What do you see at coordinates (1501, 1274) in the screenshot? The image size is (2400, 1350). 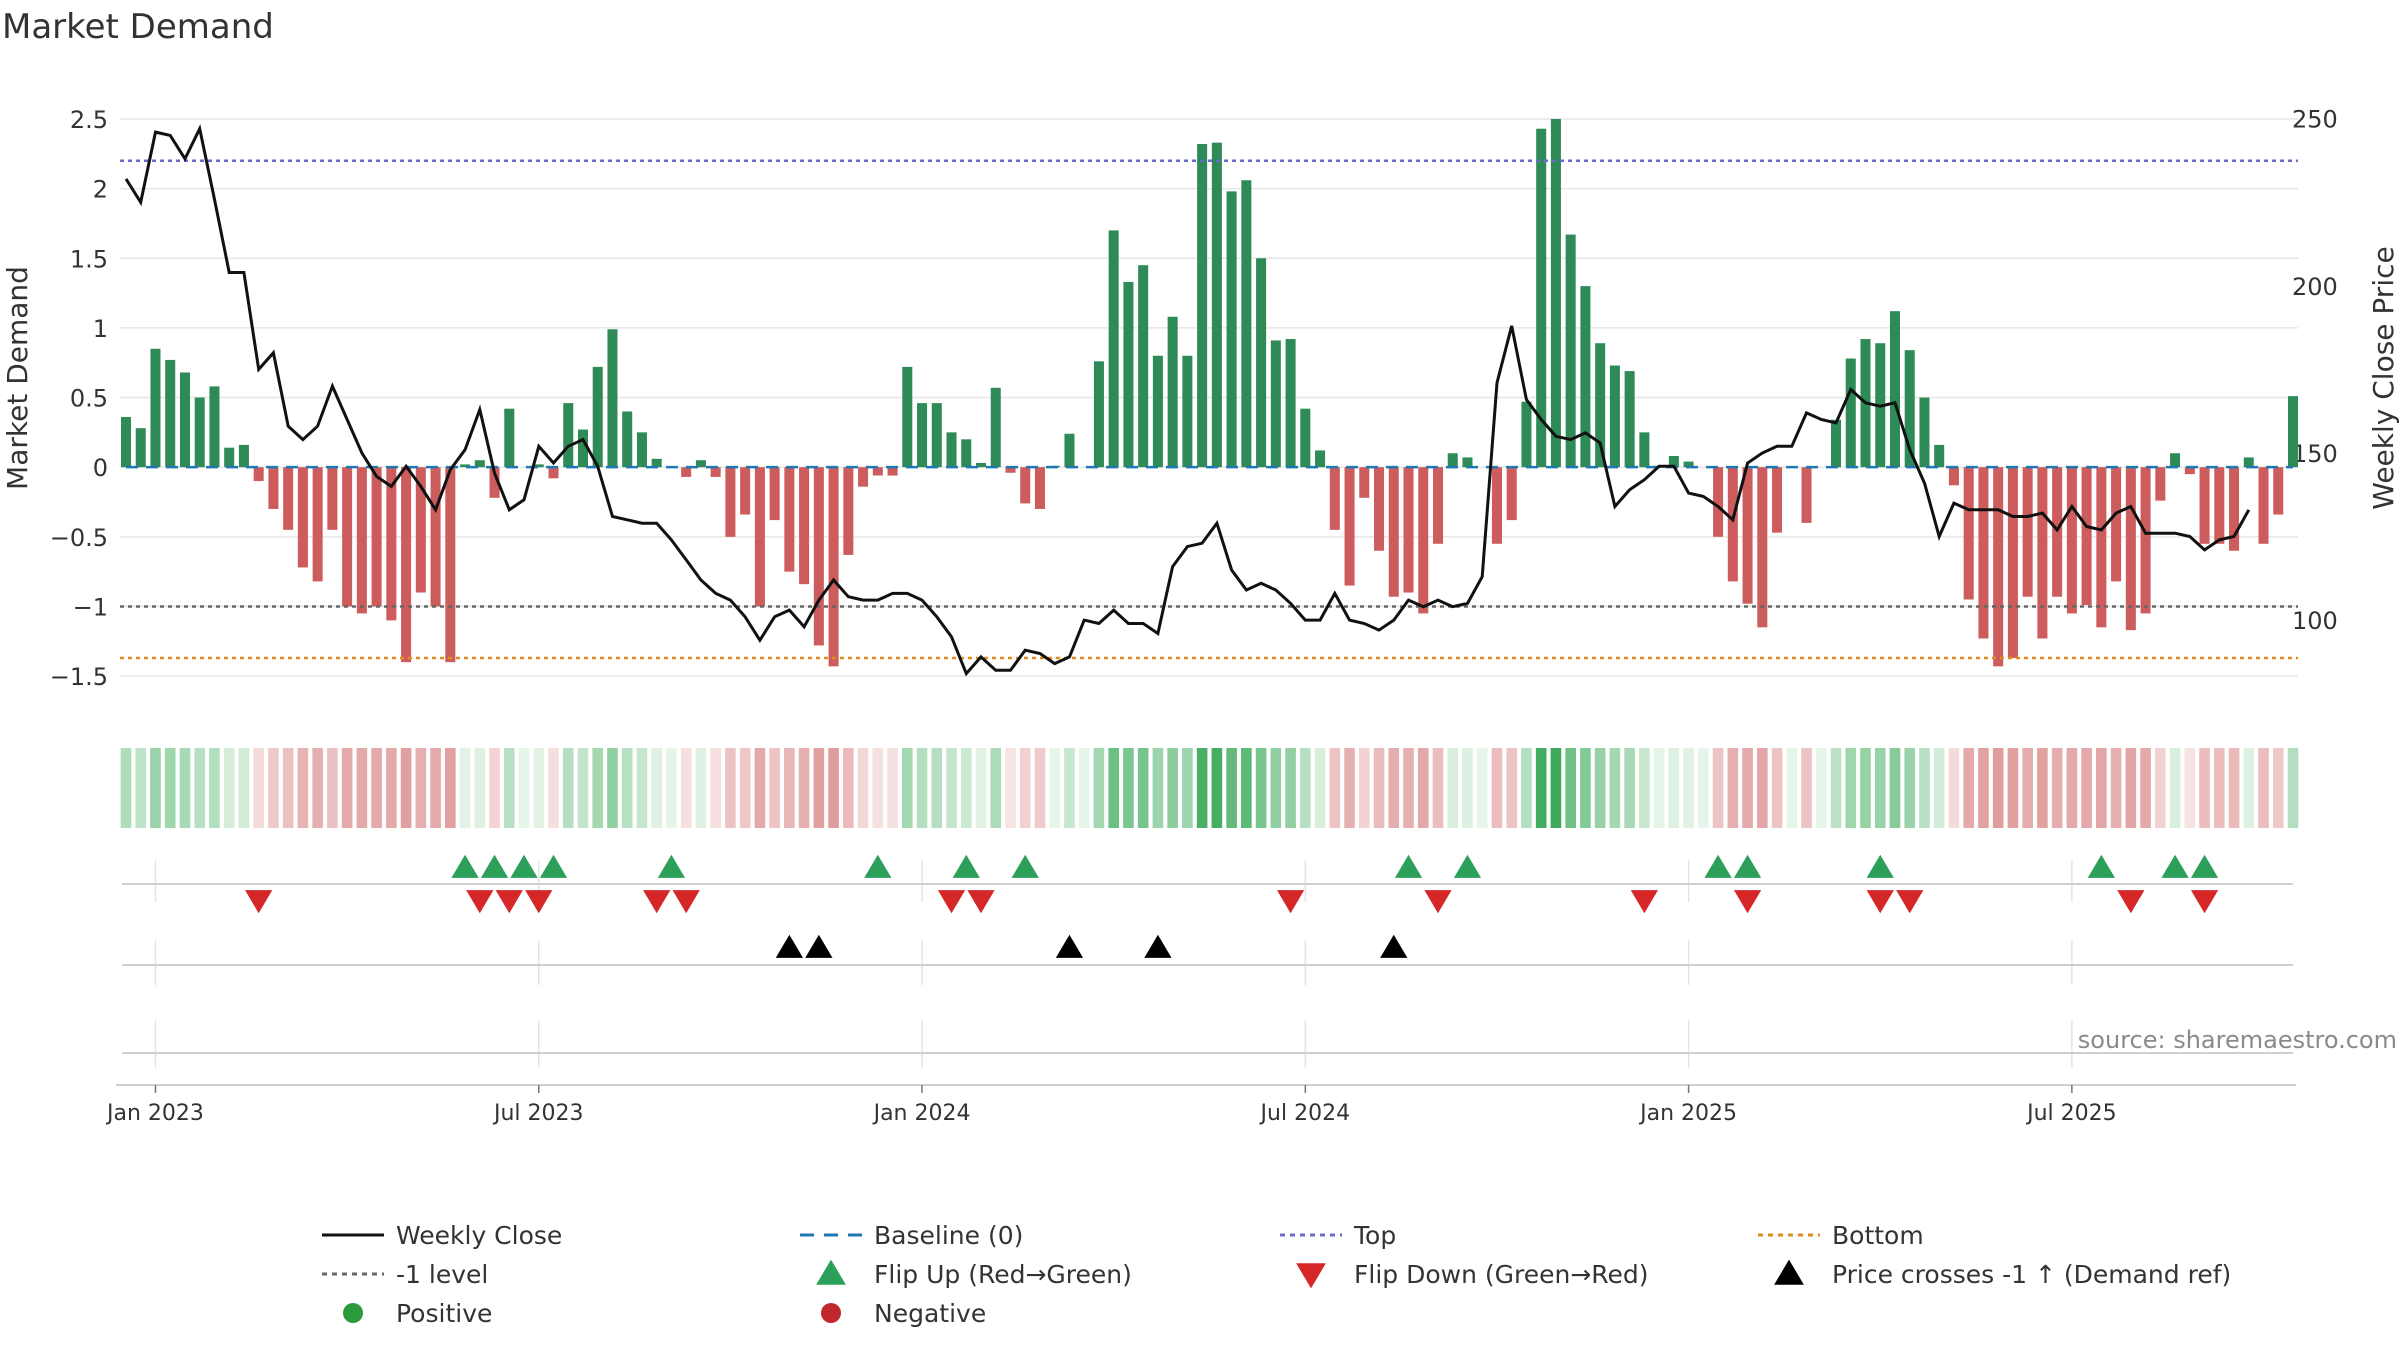 I see `legend-label: Flip Down (Green→Red)` at bounding box center [1501, 1274].